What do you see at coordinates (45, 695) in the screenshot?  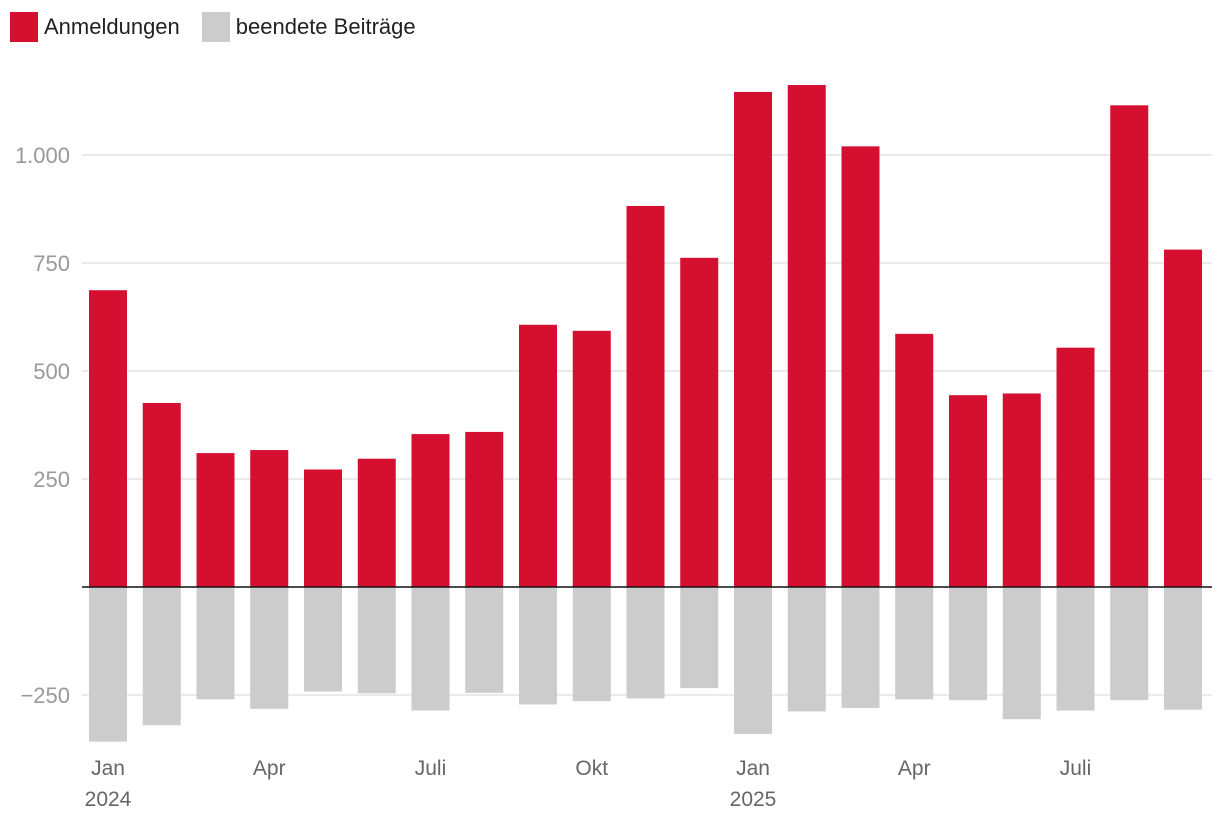 I see `y-tick-label: −250` at bounding box center [45, 695].